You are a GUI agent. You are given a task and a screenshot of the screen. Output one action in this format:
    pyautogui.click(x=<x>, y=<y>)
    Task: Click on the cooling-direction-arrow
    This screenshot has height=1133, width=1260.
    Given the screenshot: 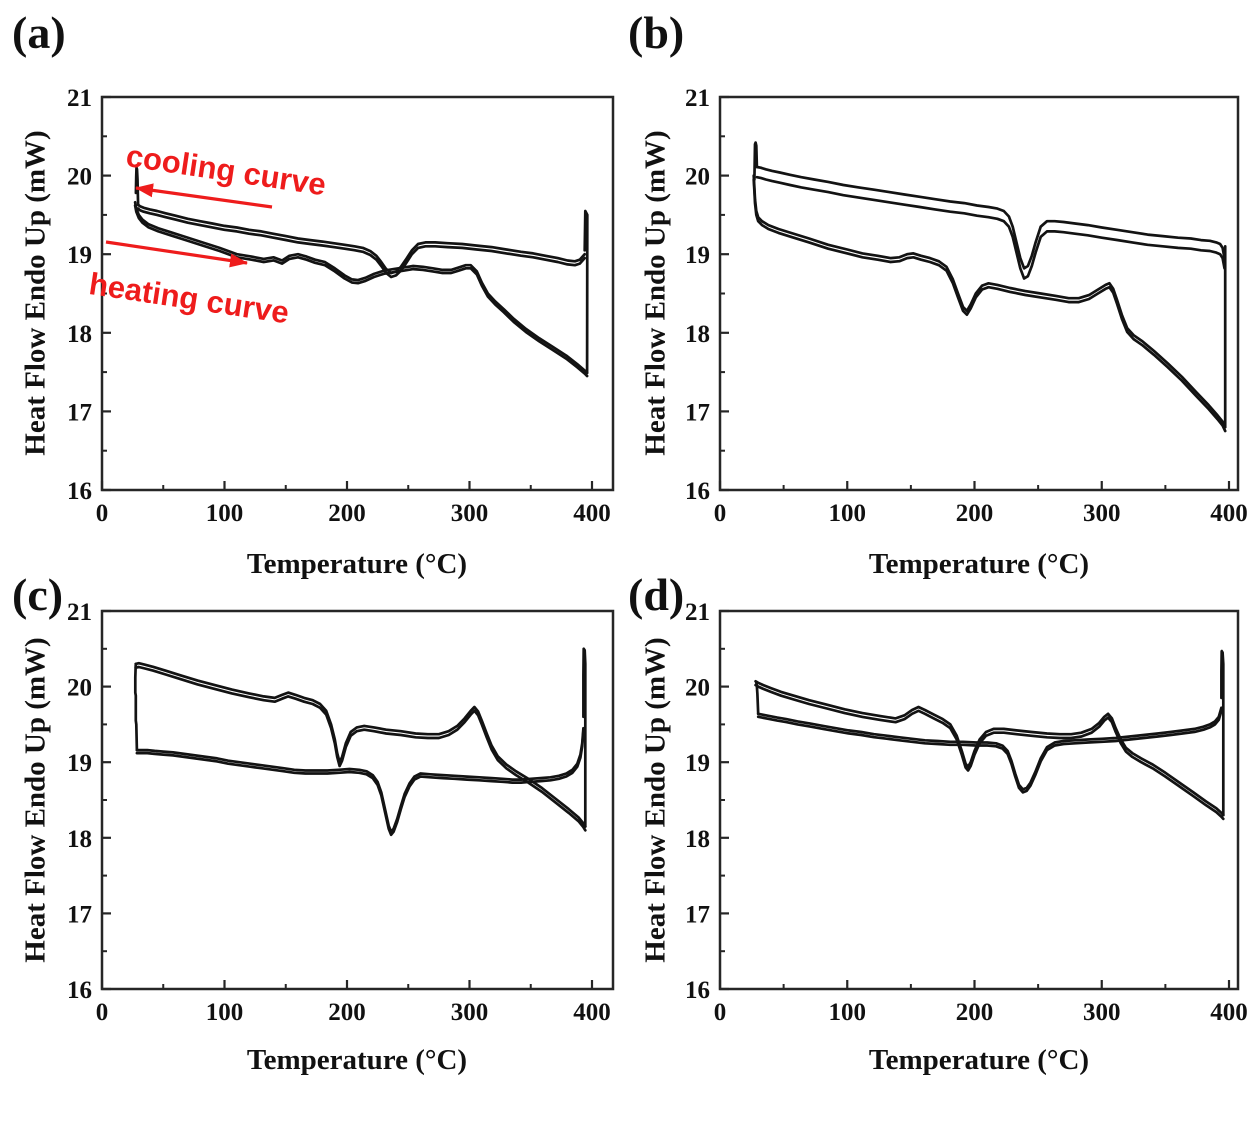 What is the action you would take?
    pyautogui.click(x=204, y=196)
    